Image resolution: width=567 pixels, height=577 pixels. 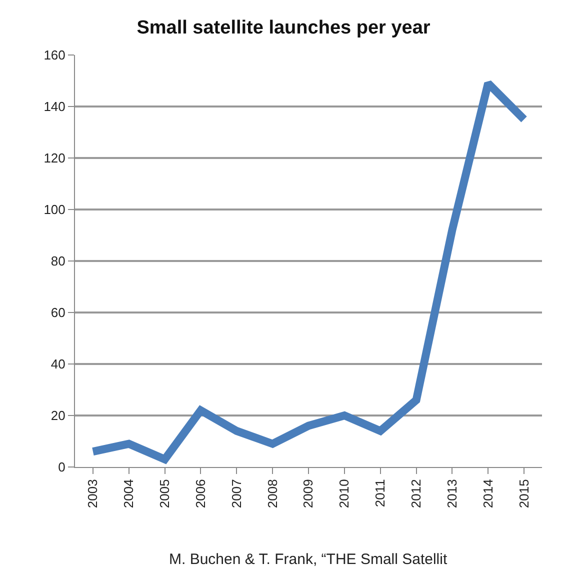 I want to click on y-tick-label: 80, so click(x=58, y=261).